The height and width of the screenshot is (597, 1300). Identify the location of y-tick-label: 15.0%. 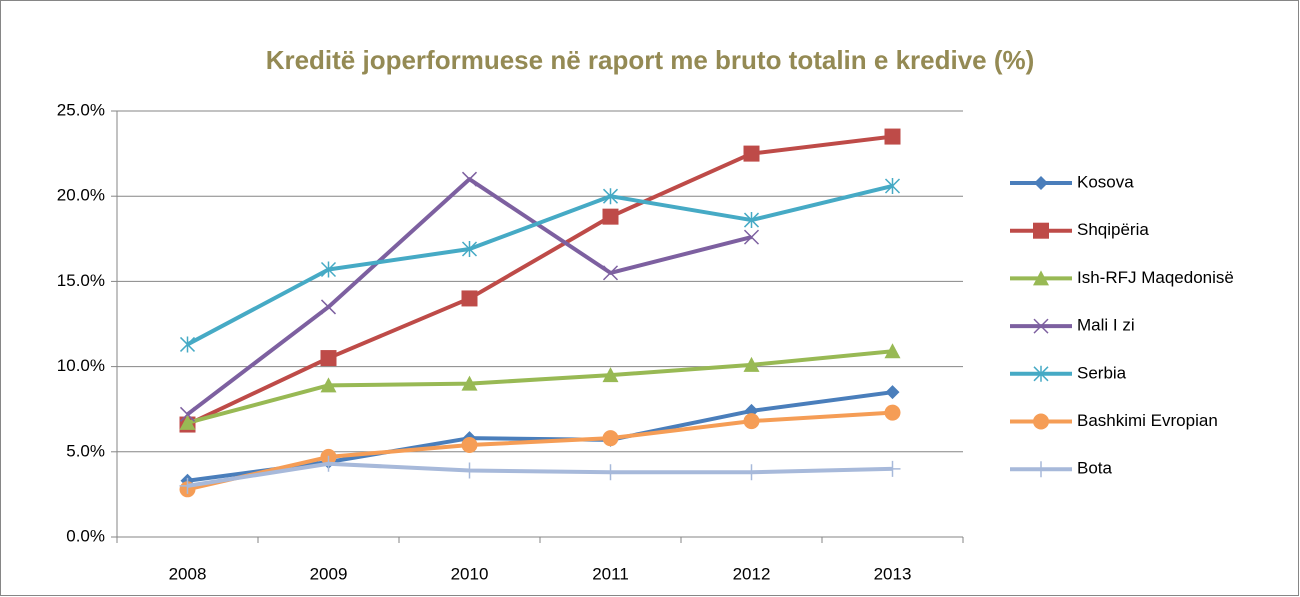
(81, 280).